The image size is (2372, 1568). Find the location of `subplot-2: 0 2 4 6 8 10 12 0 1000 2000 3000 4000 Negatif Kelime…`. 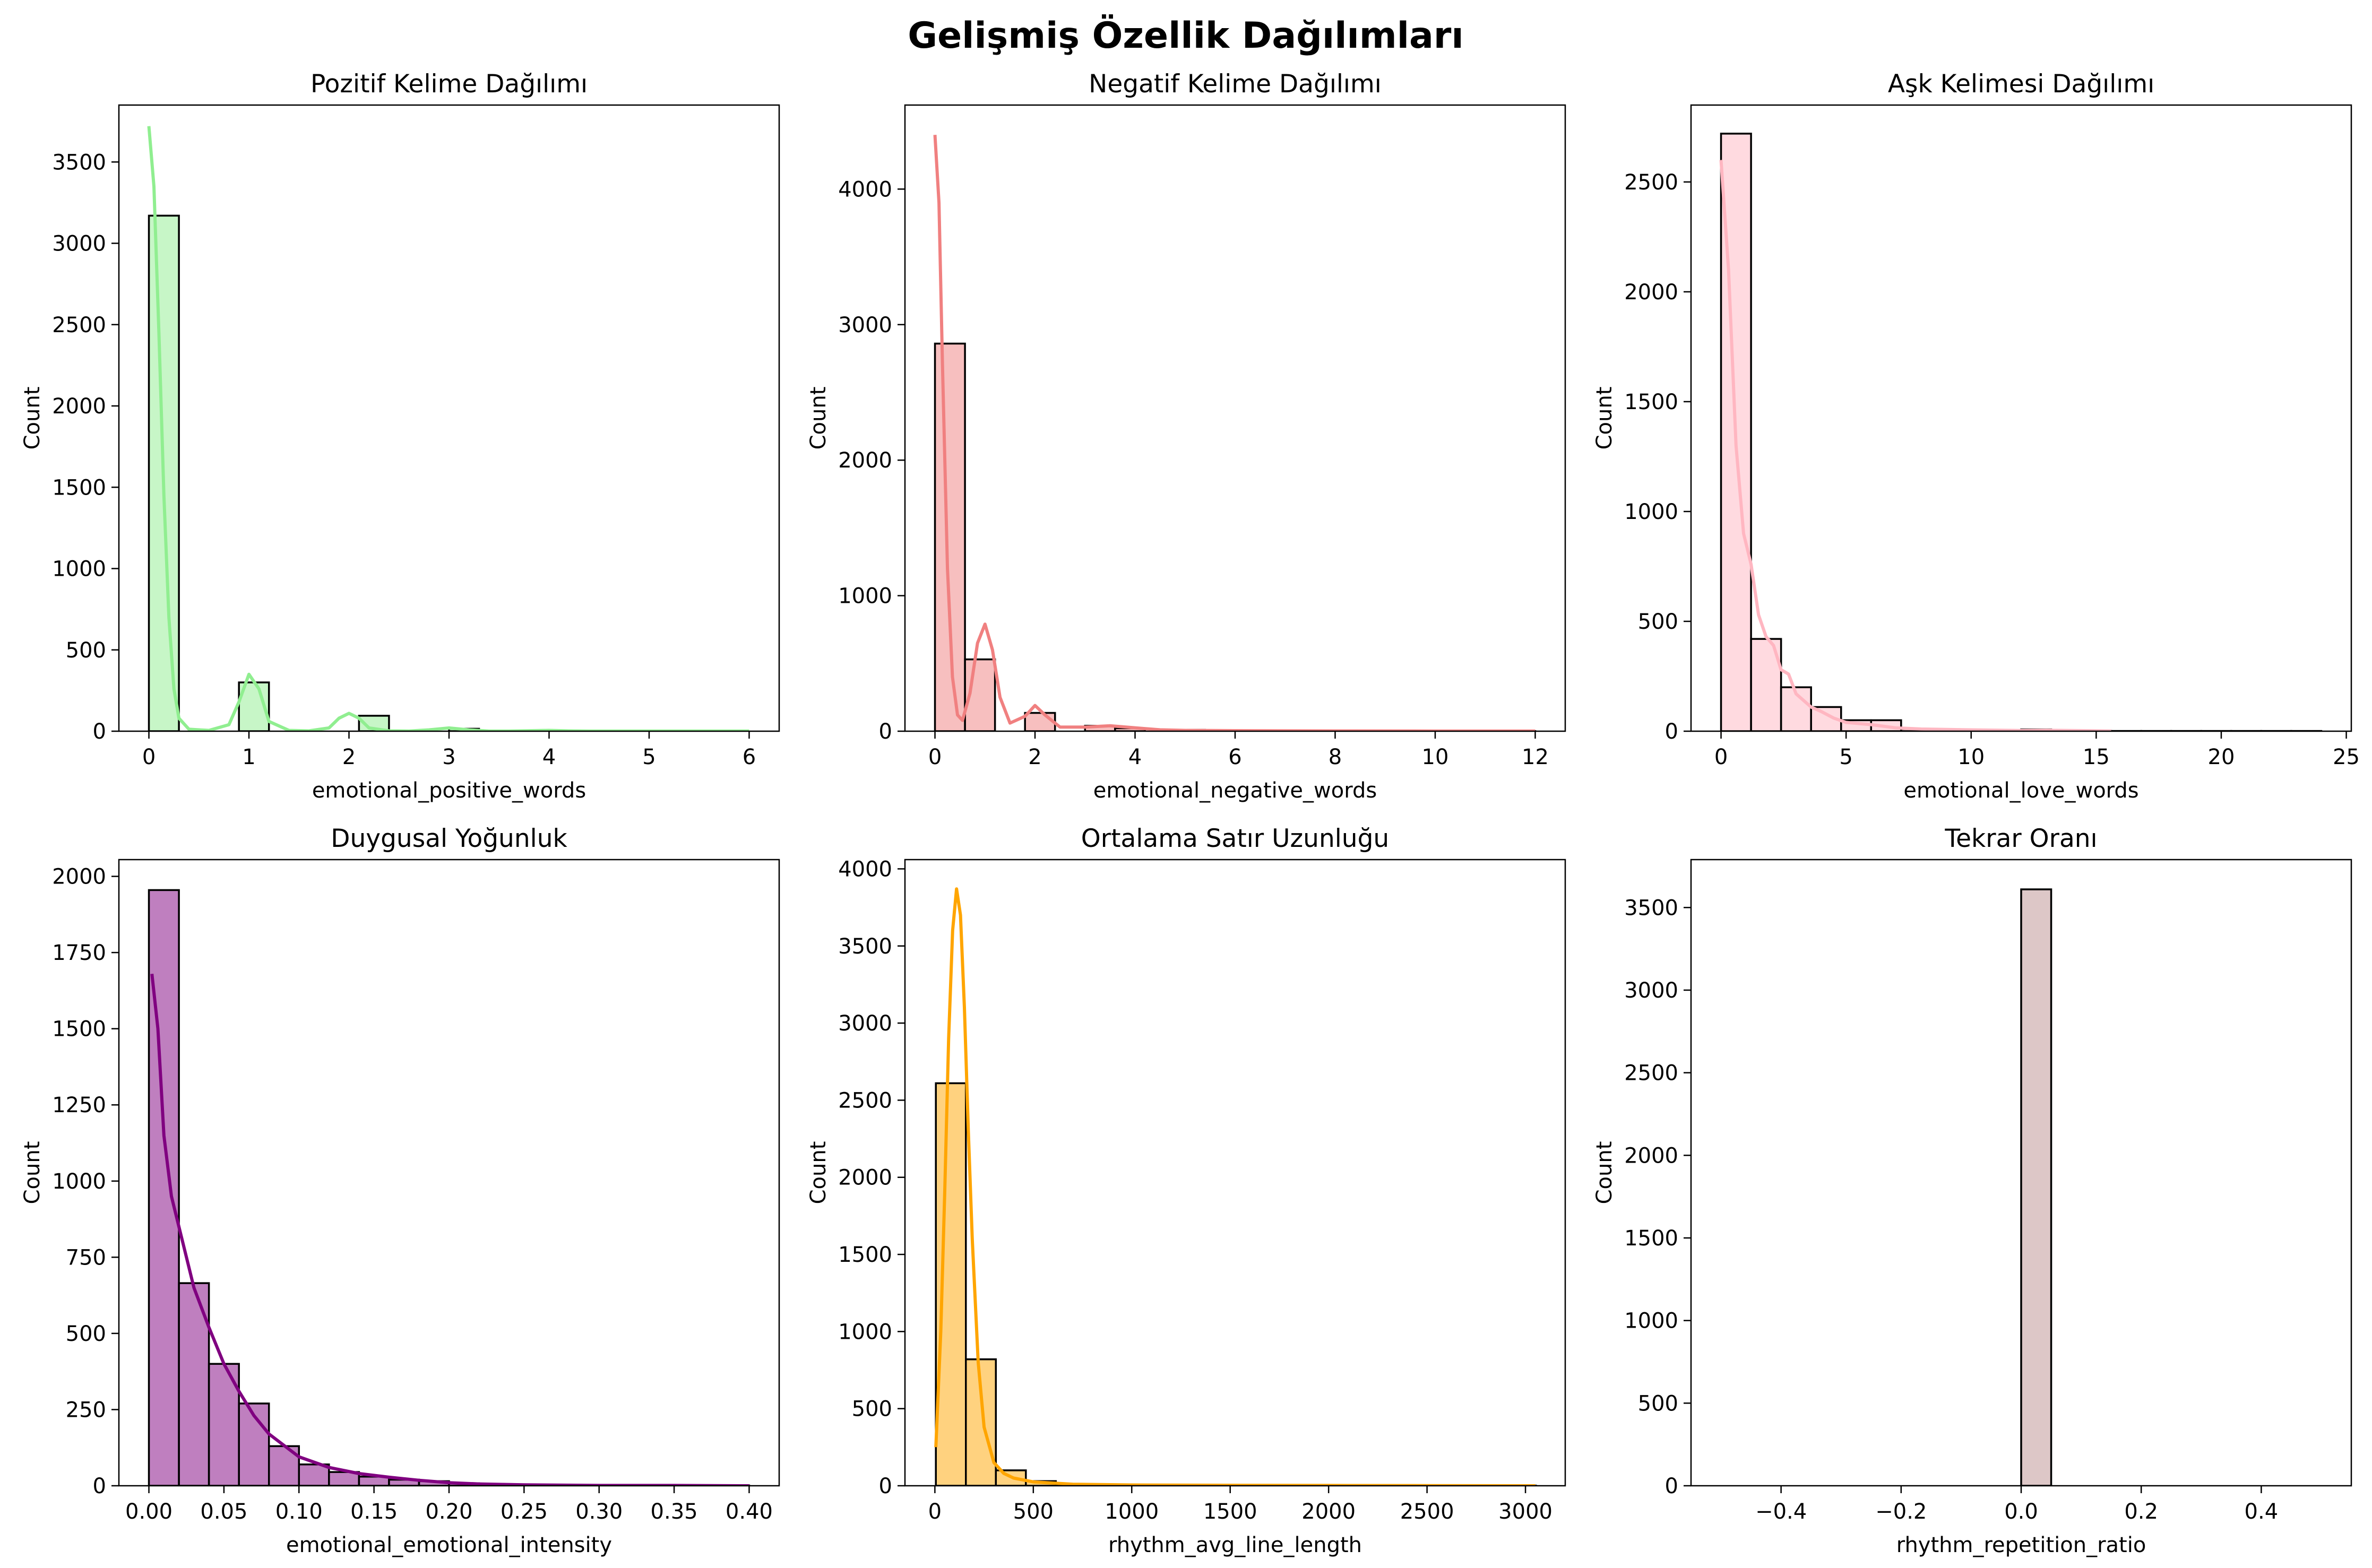

subplot-2: 0 2 4 6 8 10 12 0 1000 2000 3000 4000 Negatif Kelime… is located at coordinates (1186, 436).